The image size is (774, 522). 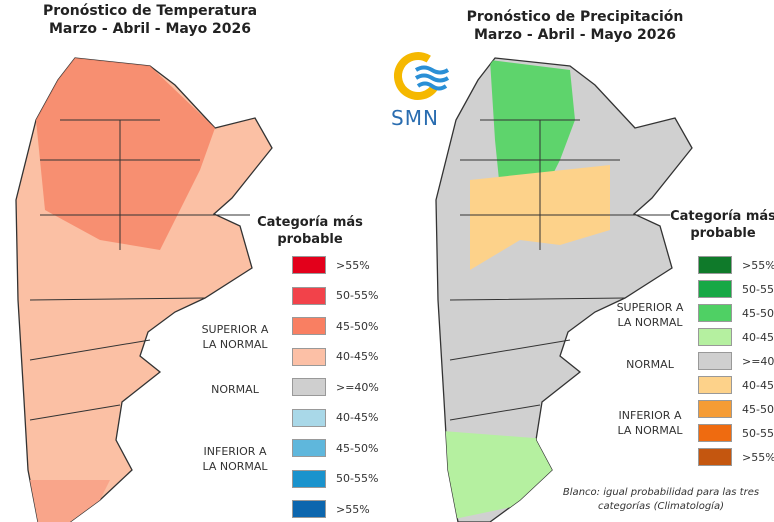 What do you see at coordinates (721, 225) in the screenshot?
I see `precipitation-legend-title: Categoría más probable` at bounding box center [721, 225].